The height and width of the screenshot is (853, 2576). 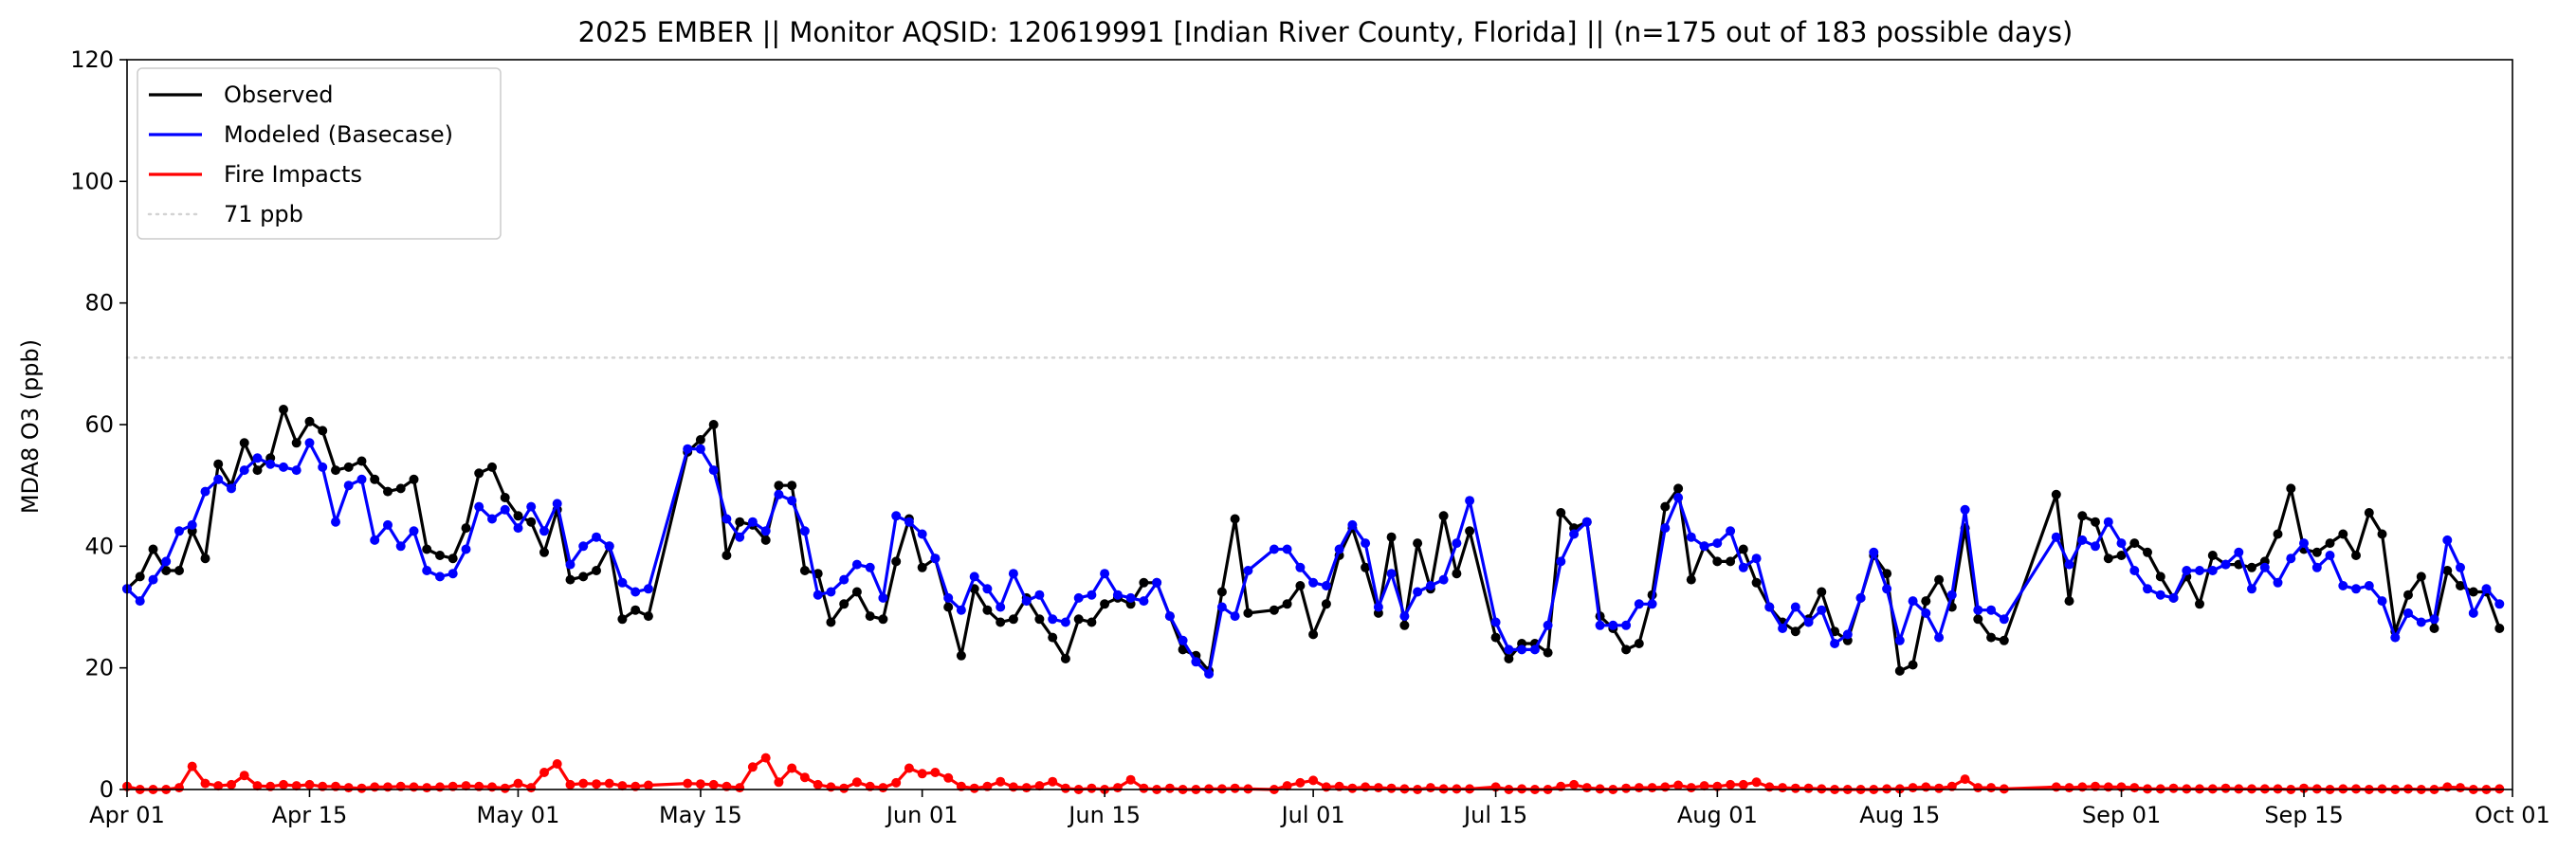 I want to click on y-tick-label: 120, so click(x=92, y=59).